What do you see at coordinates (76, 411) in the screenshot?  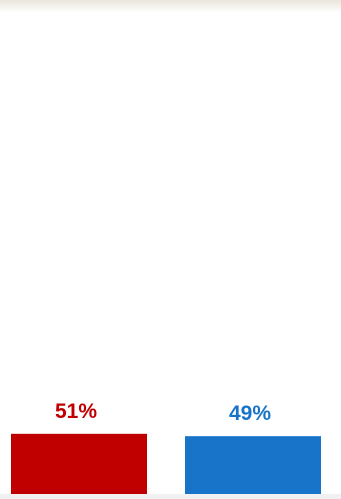 I see `bar-1-value-label: 51%` at bounding box center [76, 411].